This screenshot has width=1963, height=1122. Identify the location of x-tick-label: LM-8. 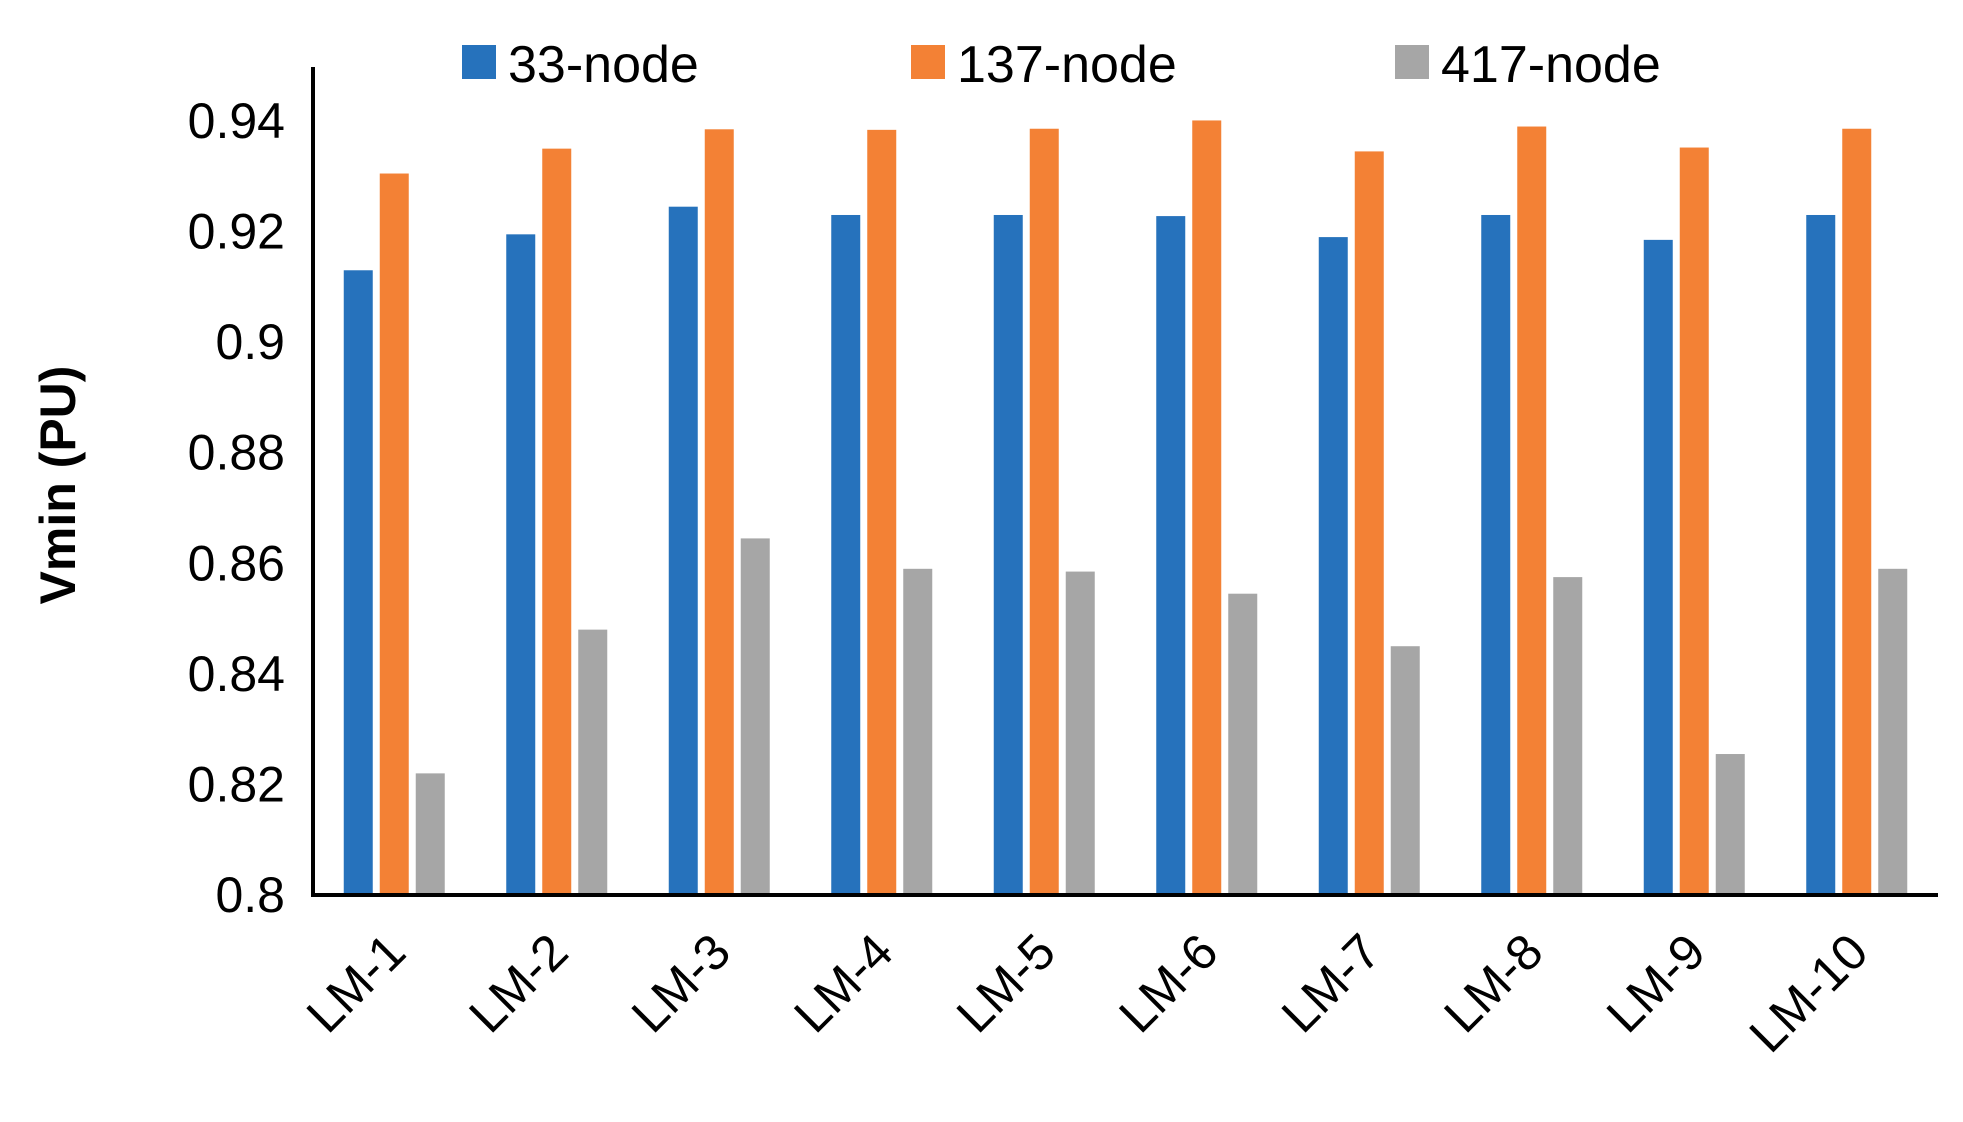
(1493, 983).